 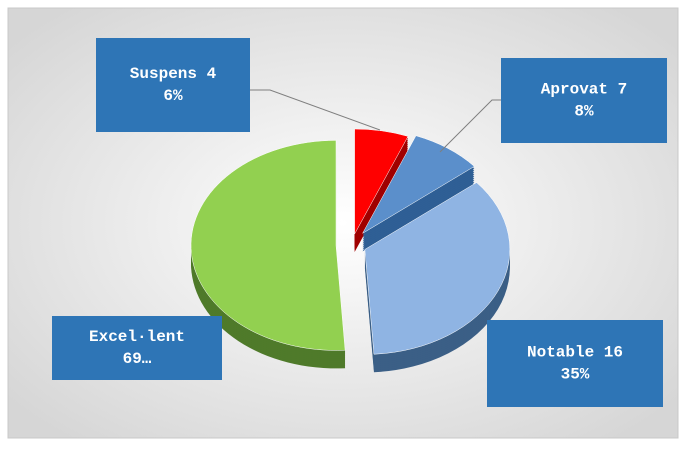 I want to click on data-label: 8%, so click(x=584, y=112).